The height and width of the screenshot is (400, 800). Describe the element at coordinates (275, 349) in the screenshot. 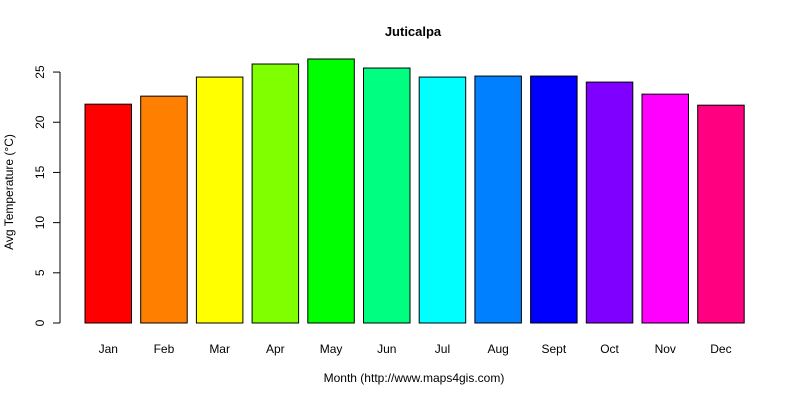

I see `x-tick-label: Apr` at that location.